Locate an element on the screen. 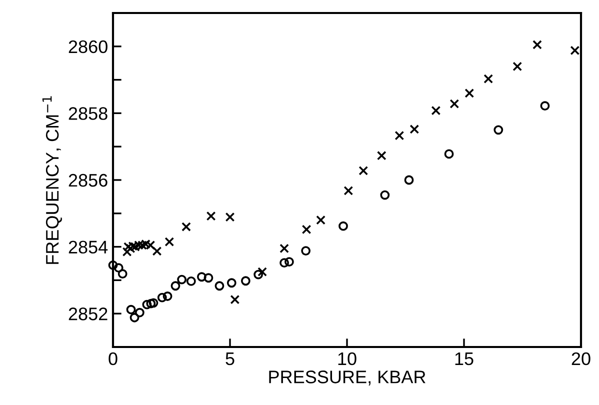  x-tick-label: 10 is located at coordinates (347, 359).